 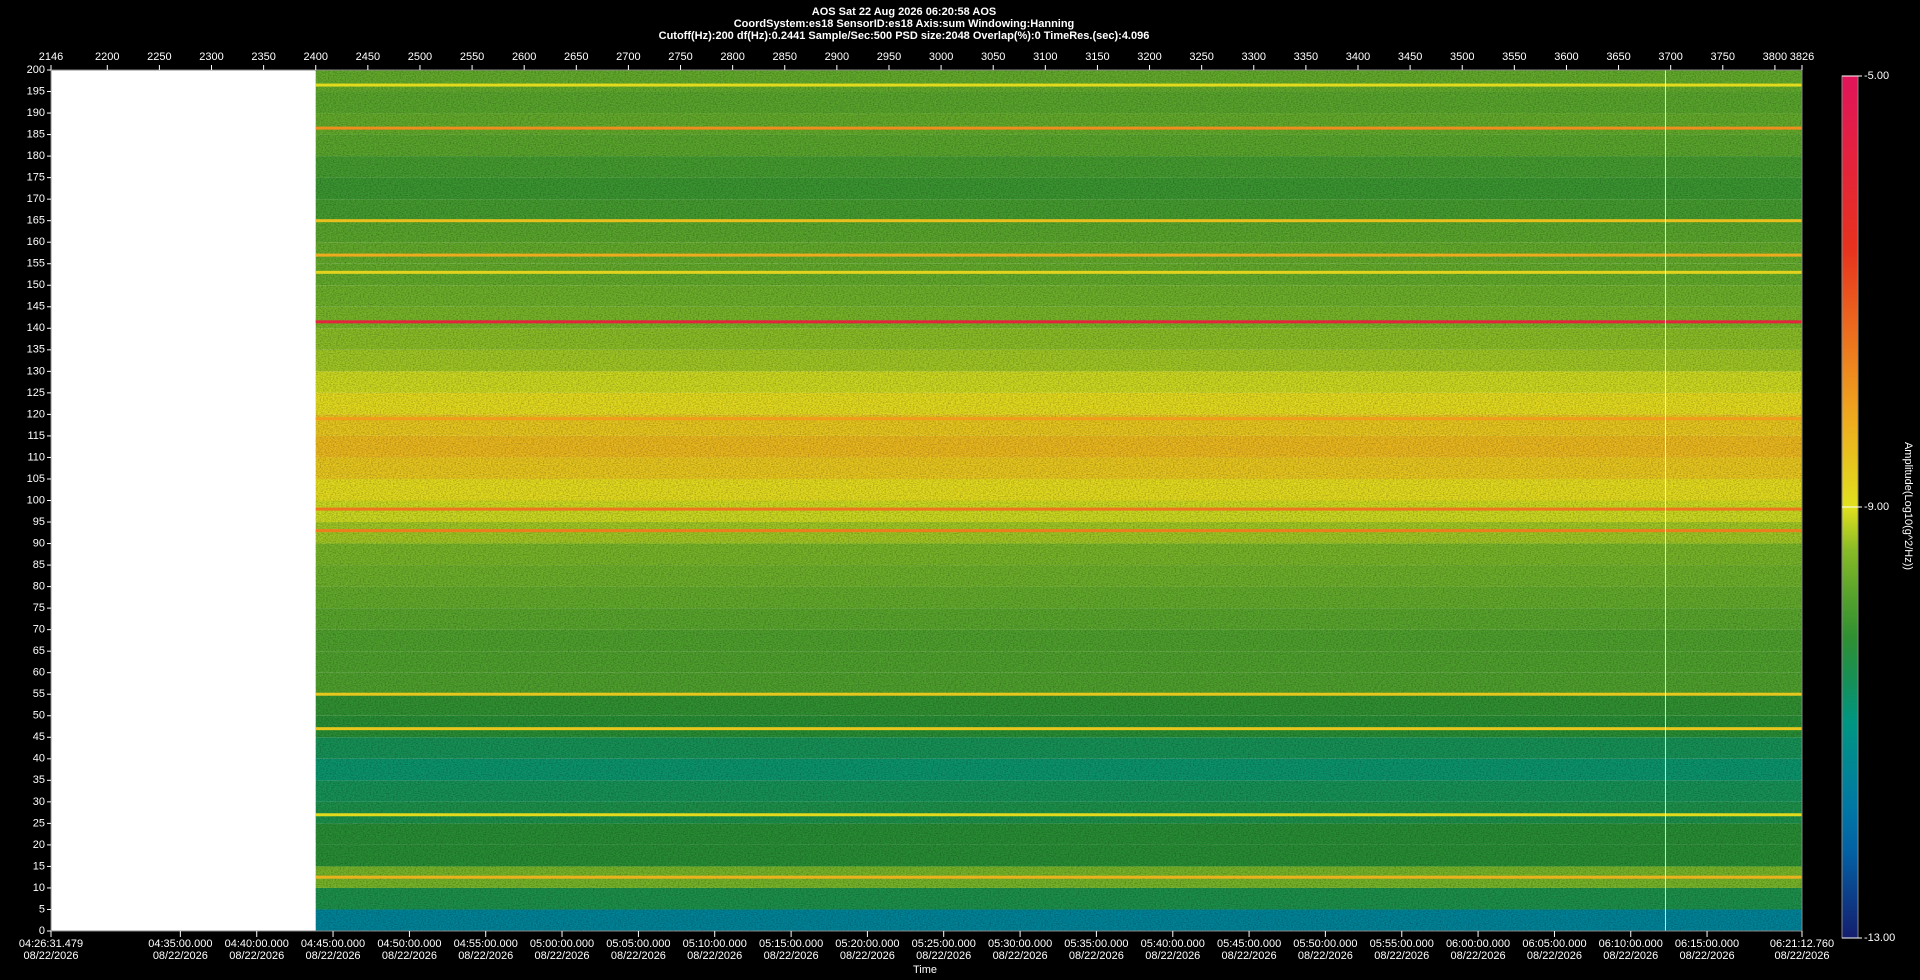 I want to click on x-tick-label: 2300, so click(x=211, y=57).